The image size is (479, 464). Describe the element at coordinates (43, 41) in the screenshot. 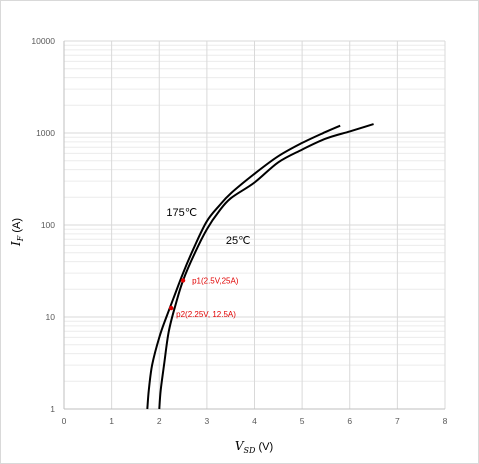

I see `y-tick-label: 10000` at that location.